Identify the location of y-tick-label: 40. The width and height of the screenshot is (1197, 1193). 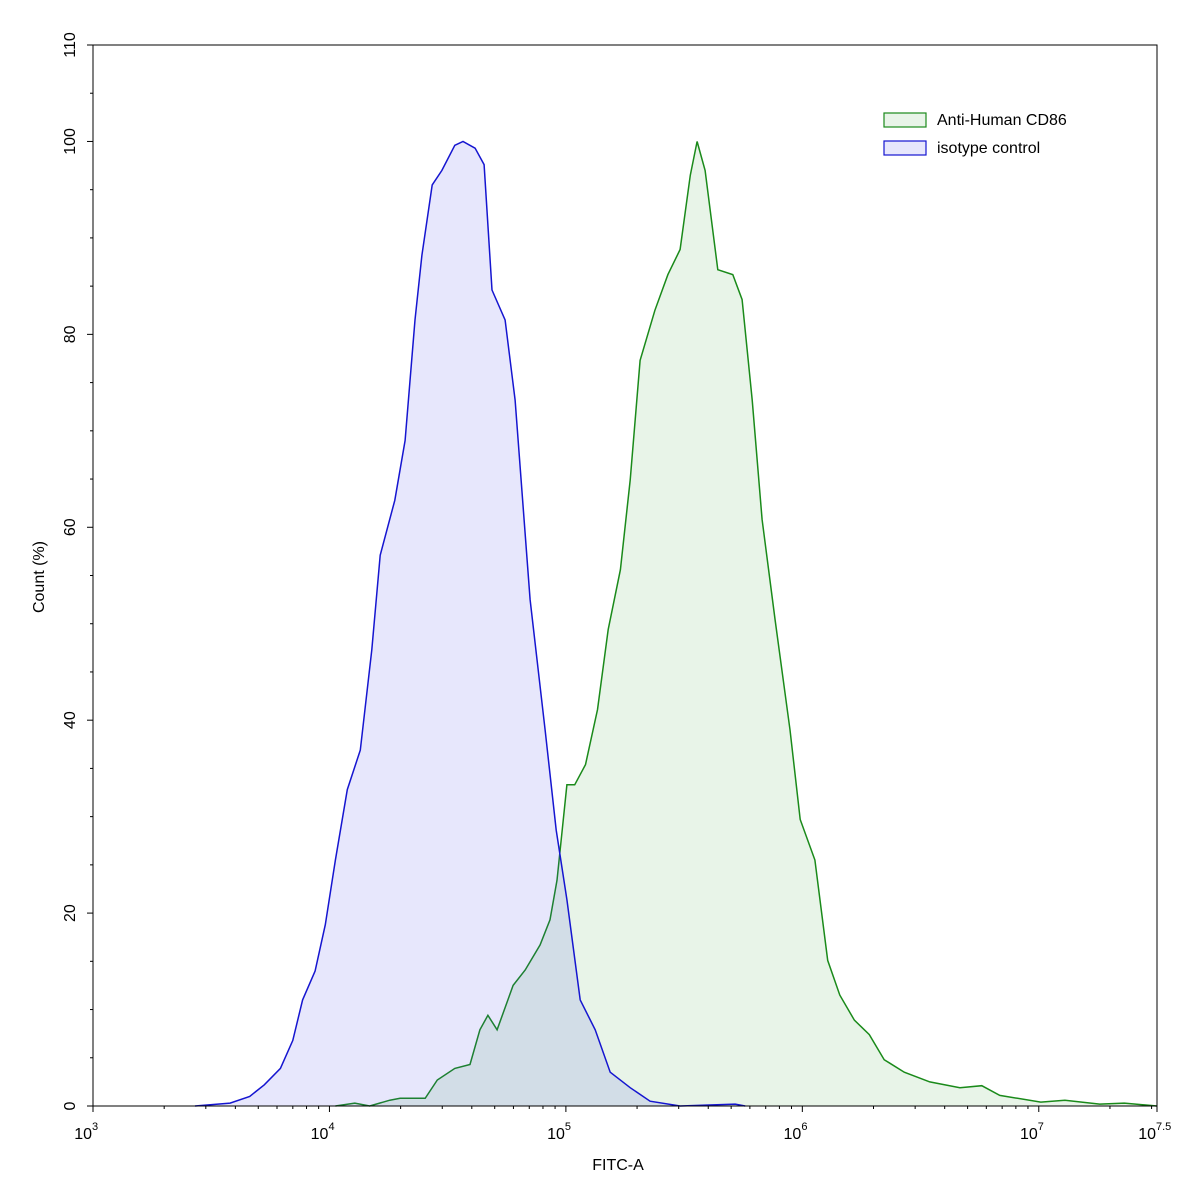
(70, 720).